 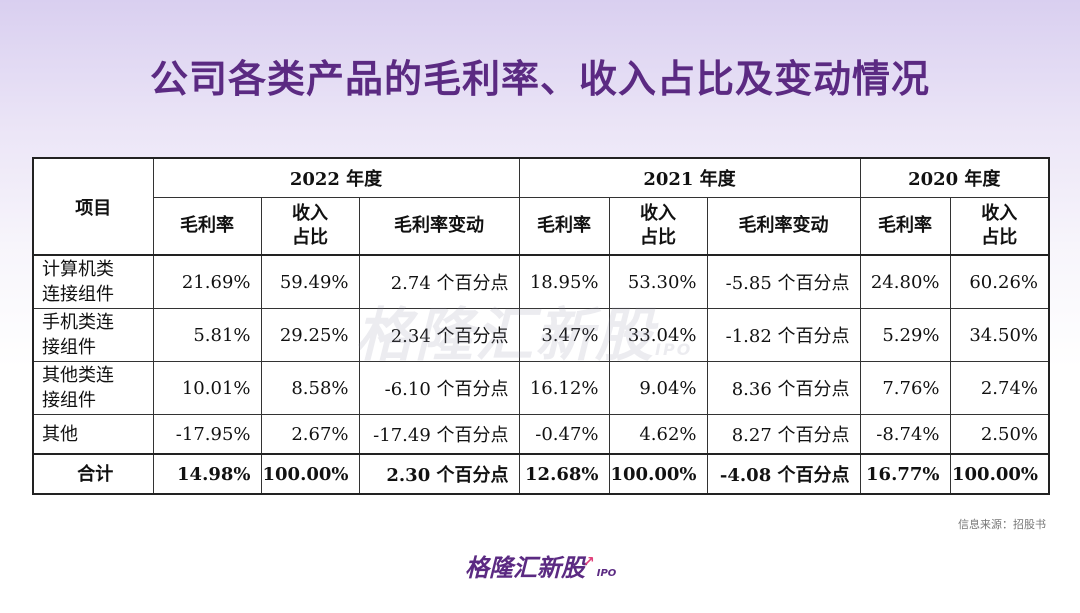 What do you see at coordinates (658, 434) in the screenshot?
I see `table-cell: 4.62%` at bounding box center [658, 434].